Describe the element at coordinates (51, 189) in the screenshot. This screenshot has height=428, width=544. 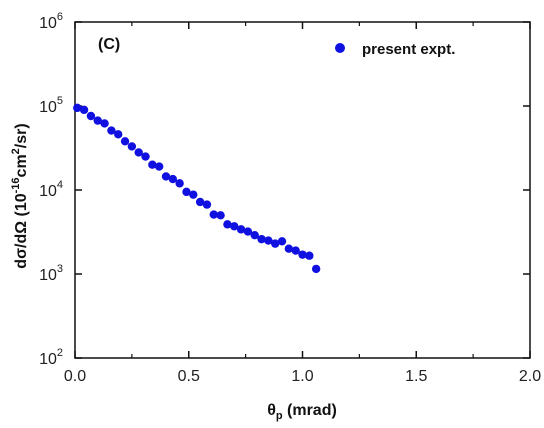
I see `y-tick-label: 10⁴` at that location.